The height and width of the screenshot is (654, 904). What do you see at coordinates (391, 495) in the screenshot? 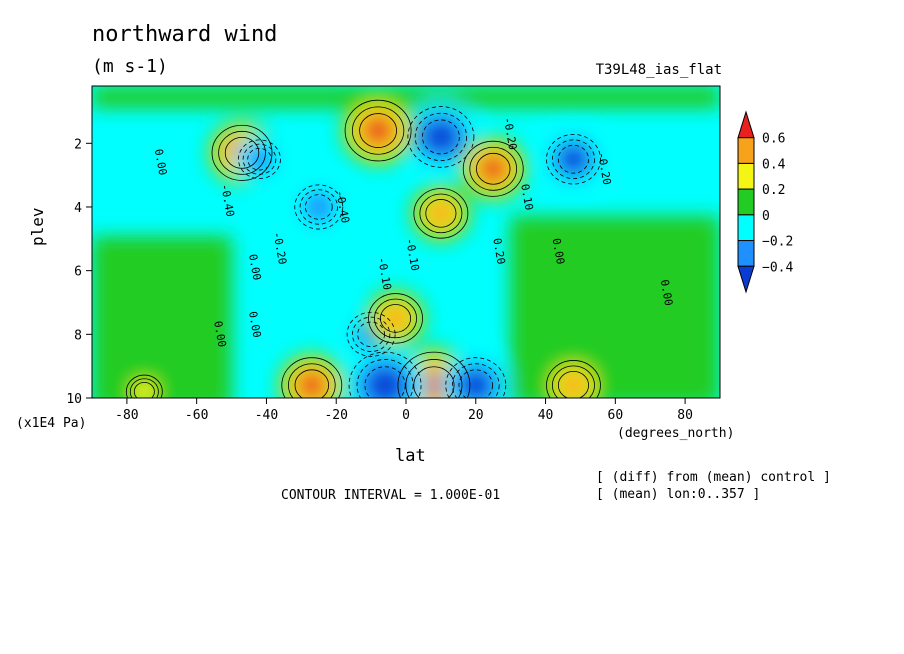
I see `contour-interval-text: CONTOUR INTERVAL = 1.000E-01` at bounding box center [391, 495].